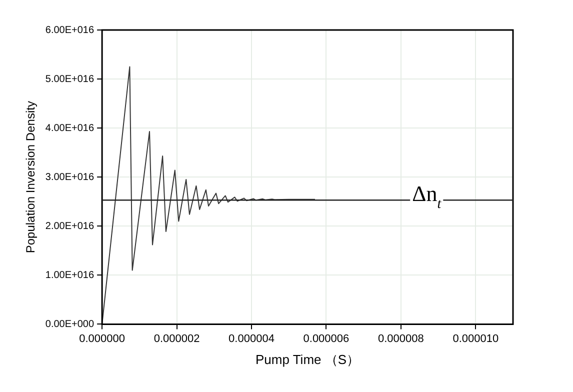 This screenshot has height=392, width=573. I want to click on x-tick-label: 0.000002, so click(177, 338).